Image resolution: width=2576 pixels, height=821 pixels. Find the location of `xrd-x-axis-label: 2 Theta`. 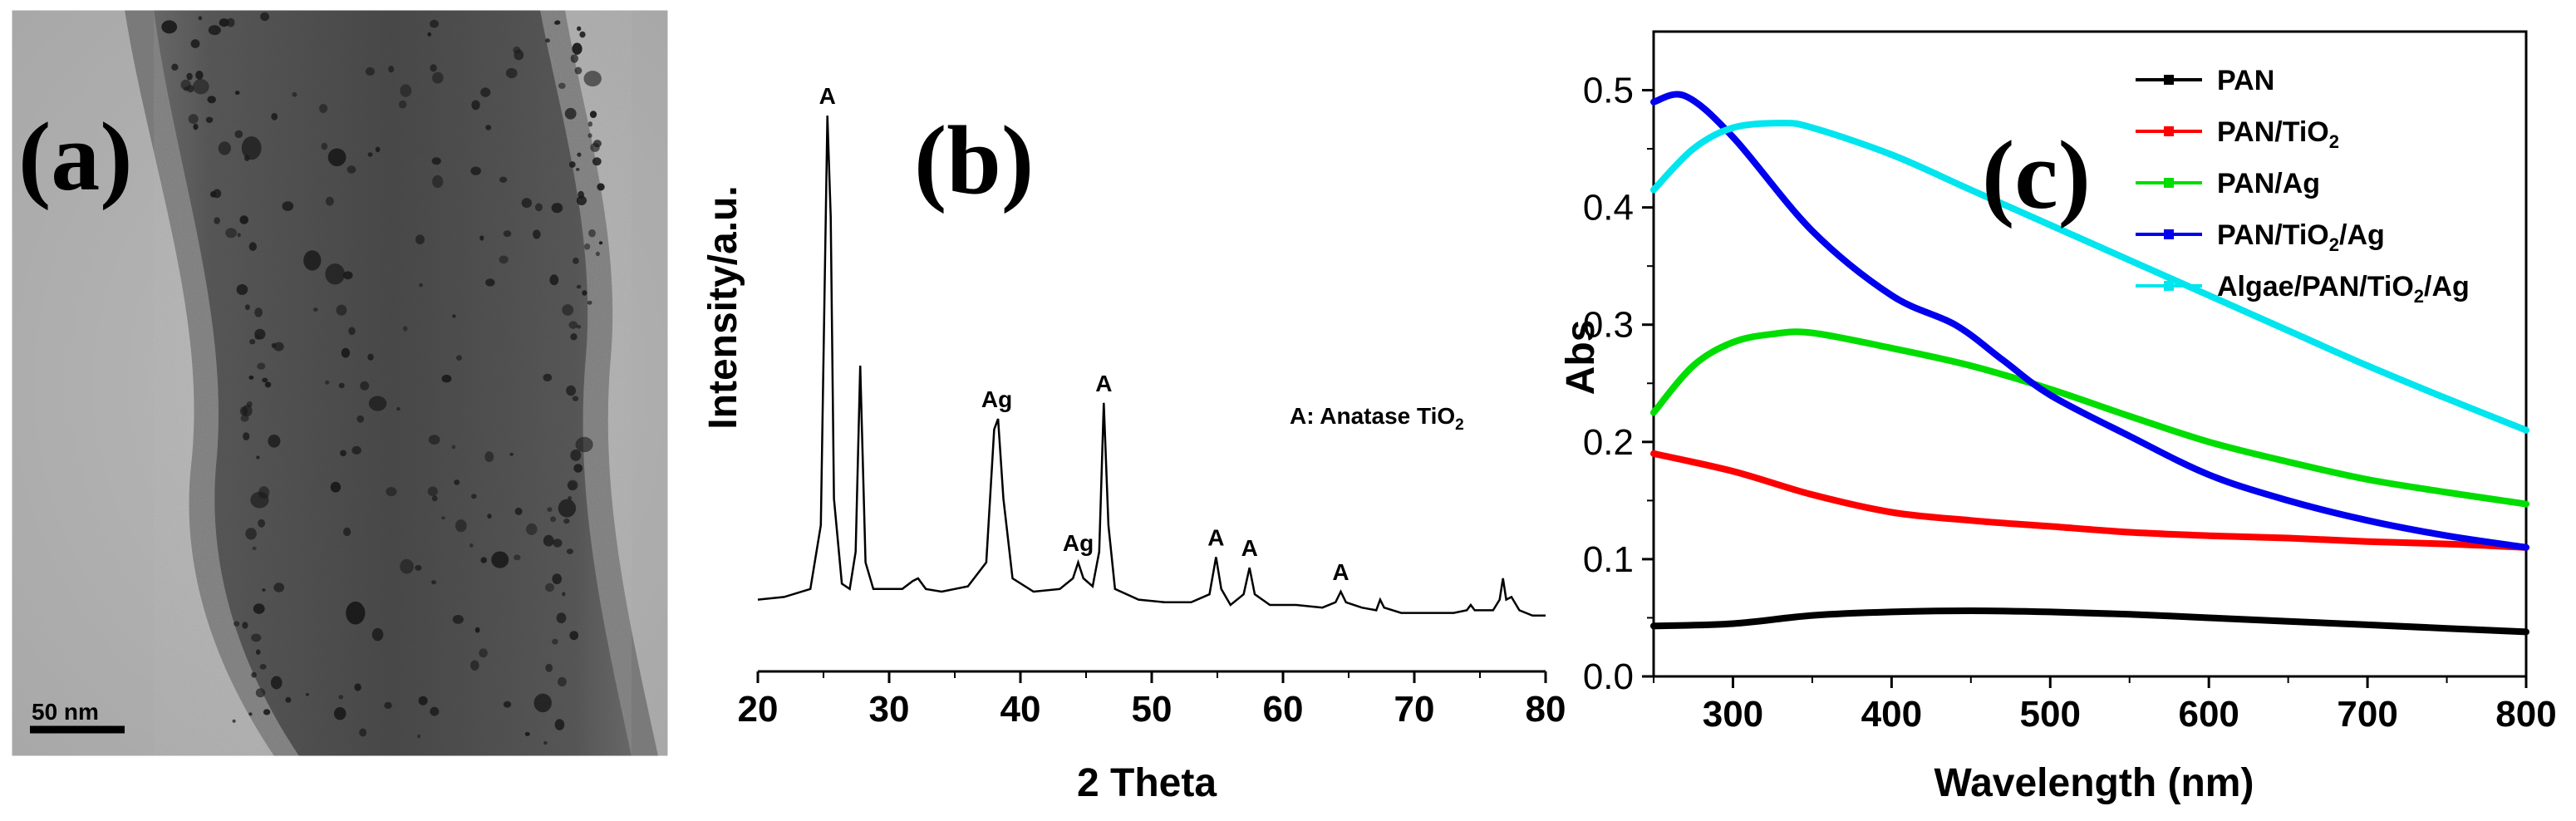

xrd-x-axis-label: 2 Theta is located at coordinates (1147, 783).